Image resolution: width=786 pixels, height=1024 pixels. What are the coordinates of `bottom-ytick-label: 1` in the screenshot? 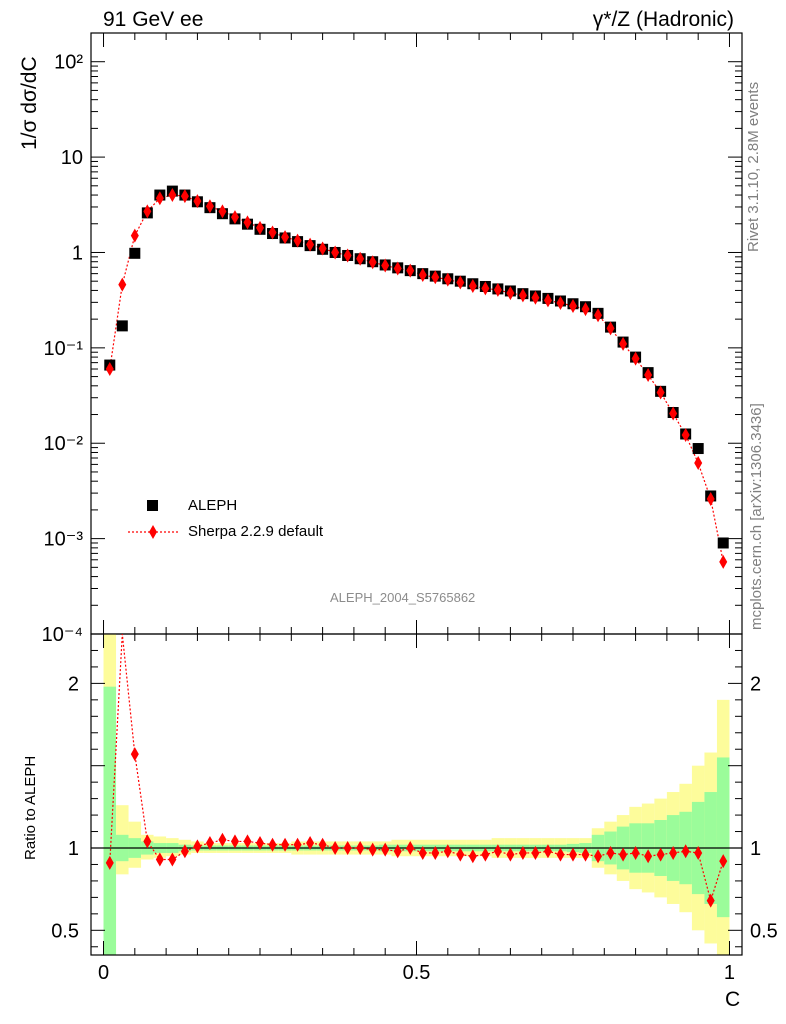 It's located at (73, 849).